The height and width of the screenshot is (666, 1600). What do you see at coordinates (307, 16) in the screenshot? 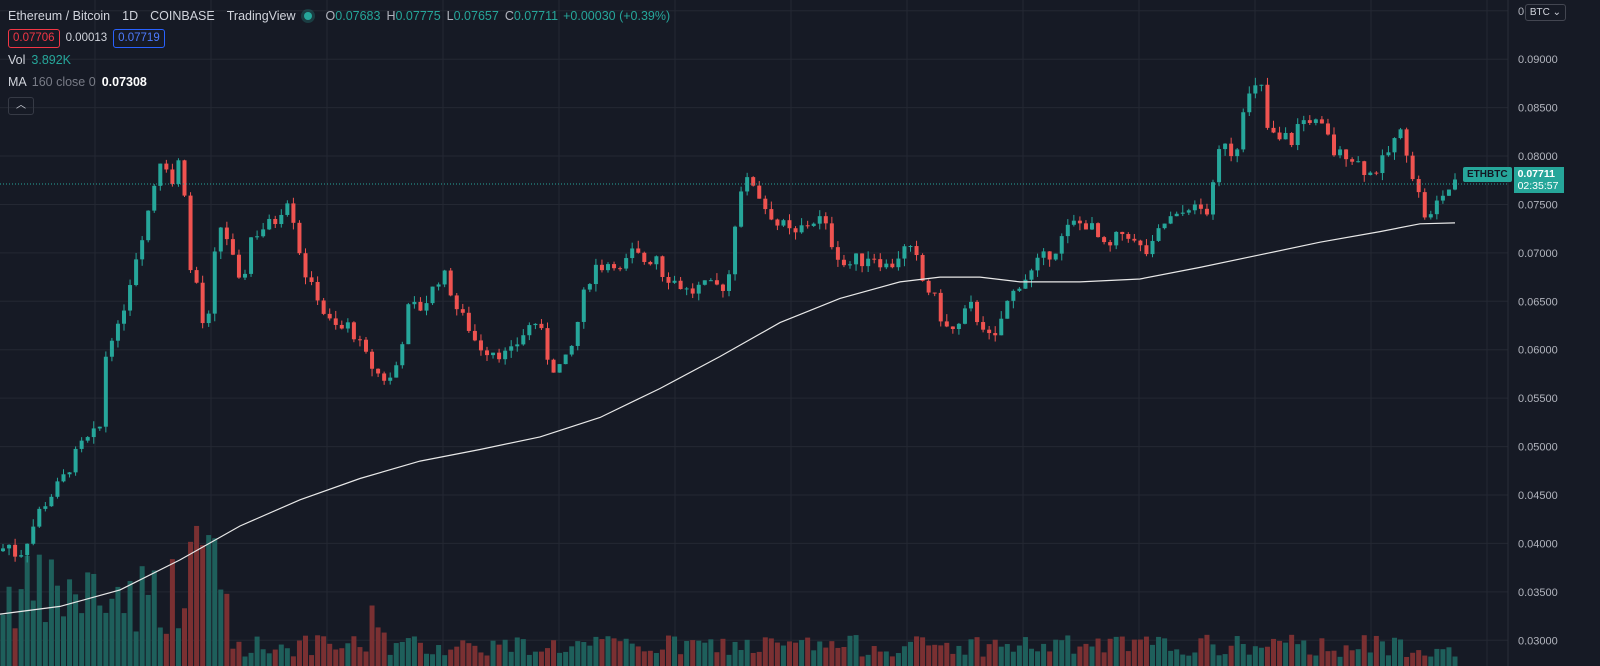
I see `market-status-dot-icon` at bounding box center [307, 16].